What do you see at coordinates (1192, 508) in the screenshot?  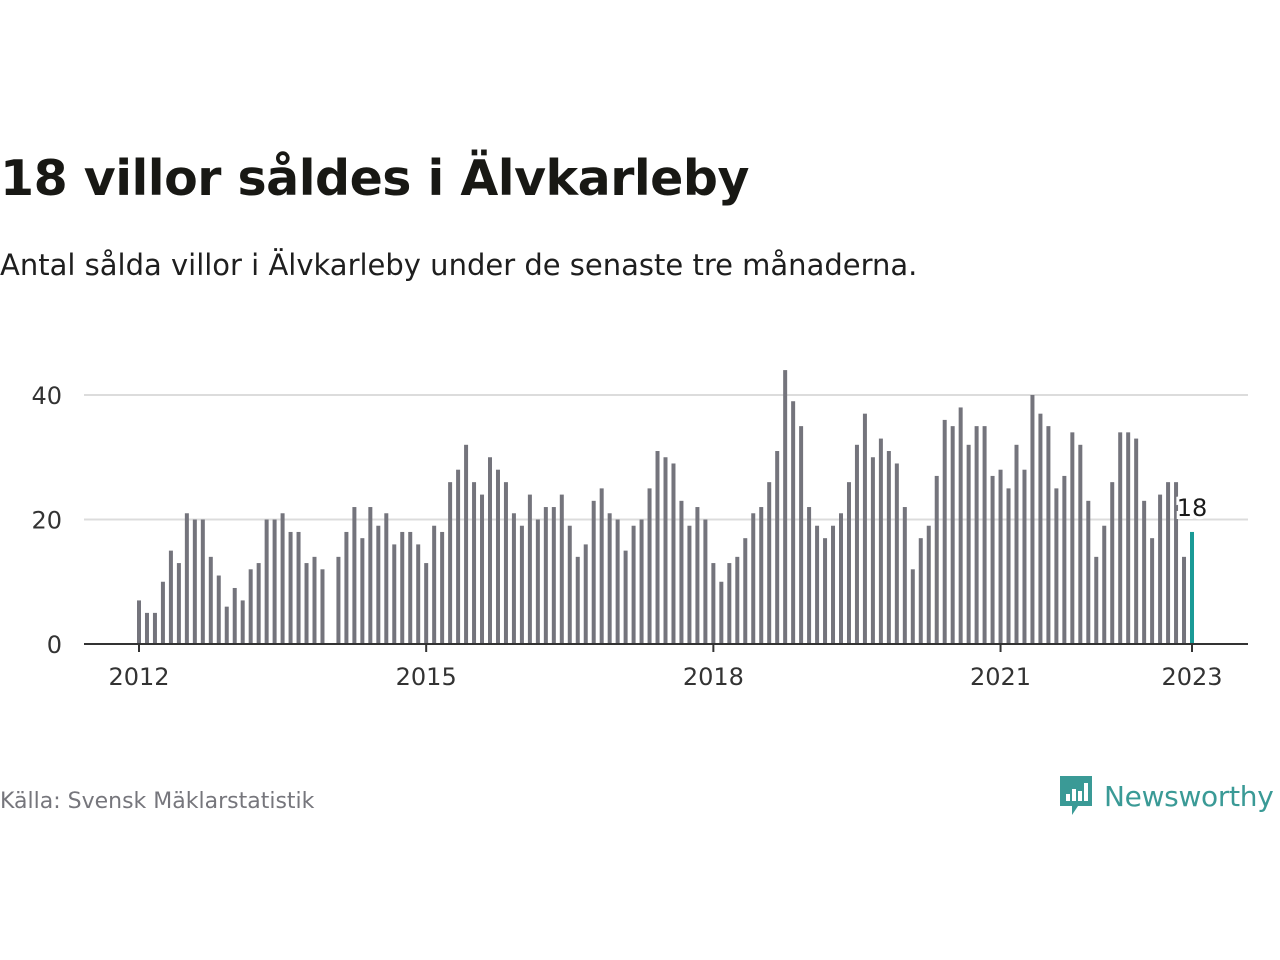 I see `last-value-label: 18` at bounding box center [1192, 508].